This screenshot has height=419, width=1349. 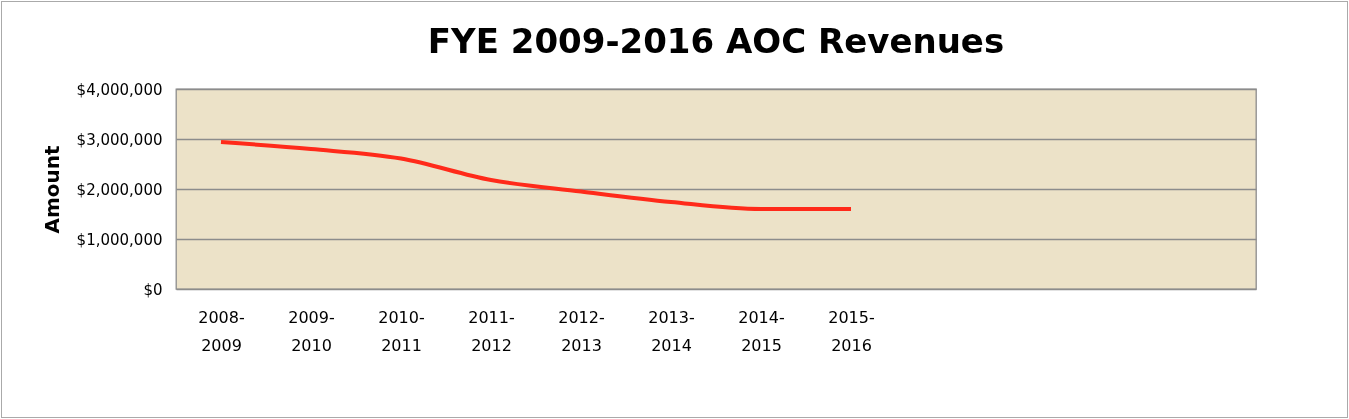 I want to click on chart-title: FYE 2009-2016 AOC Revenues, so click(x=716, y=41).